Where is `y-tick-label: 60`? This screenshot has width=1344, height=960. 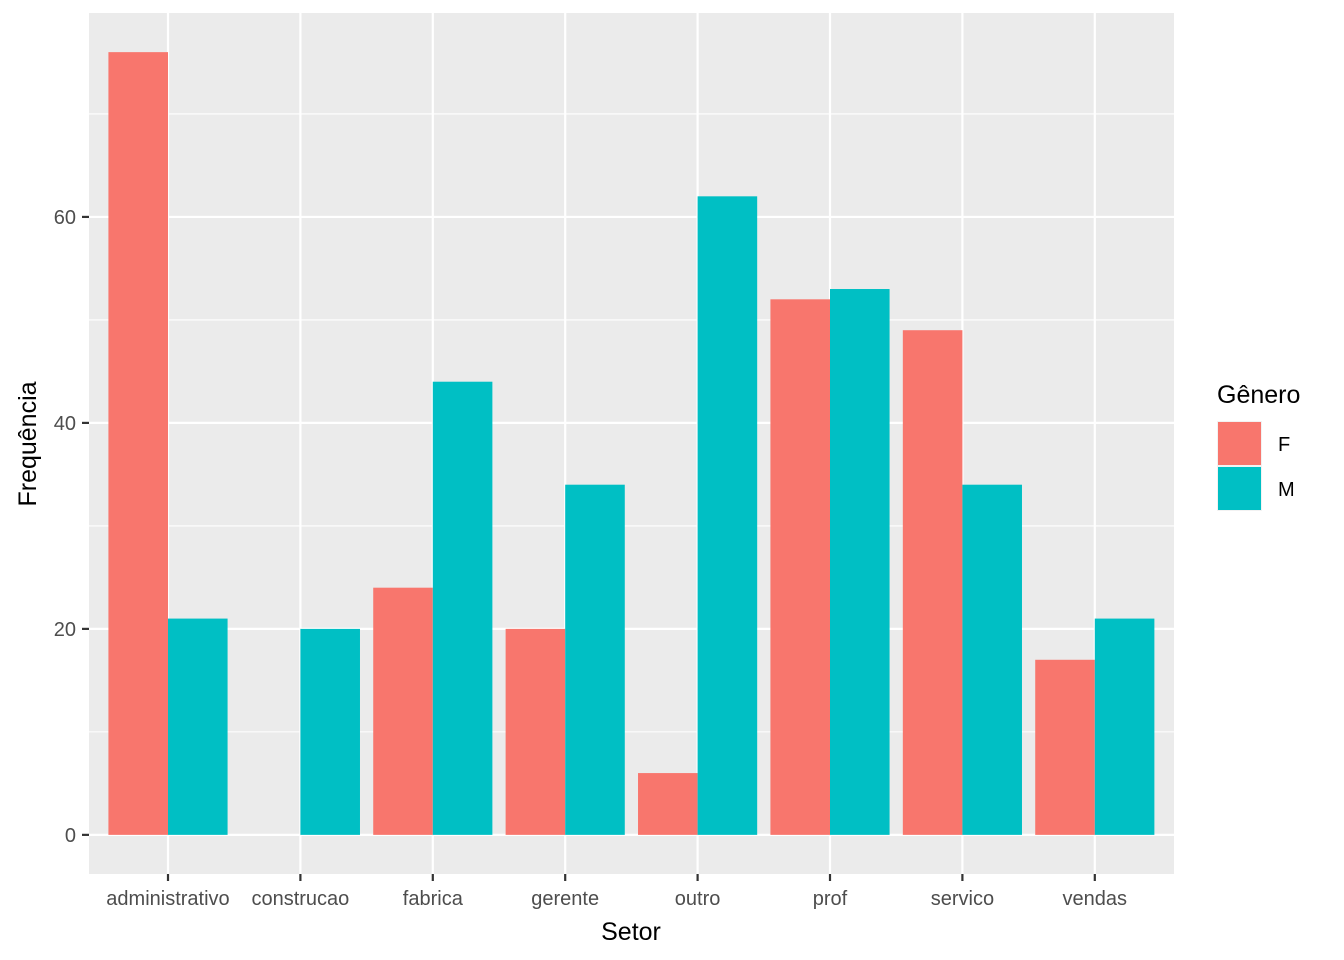
y-tick-label: 60 is located at coordinates (65, 218).